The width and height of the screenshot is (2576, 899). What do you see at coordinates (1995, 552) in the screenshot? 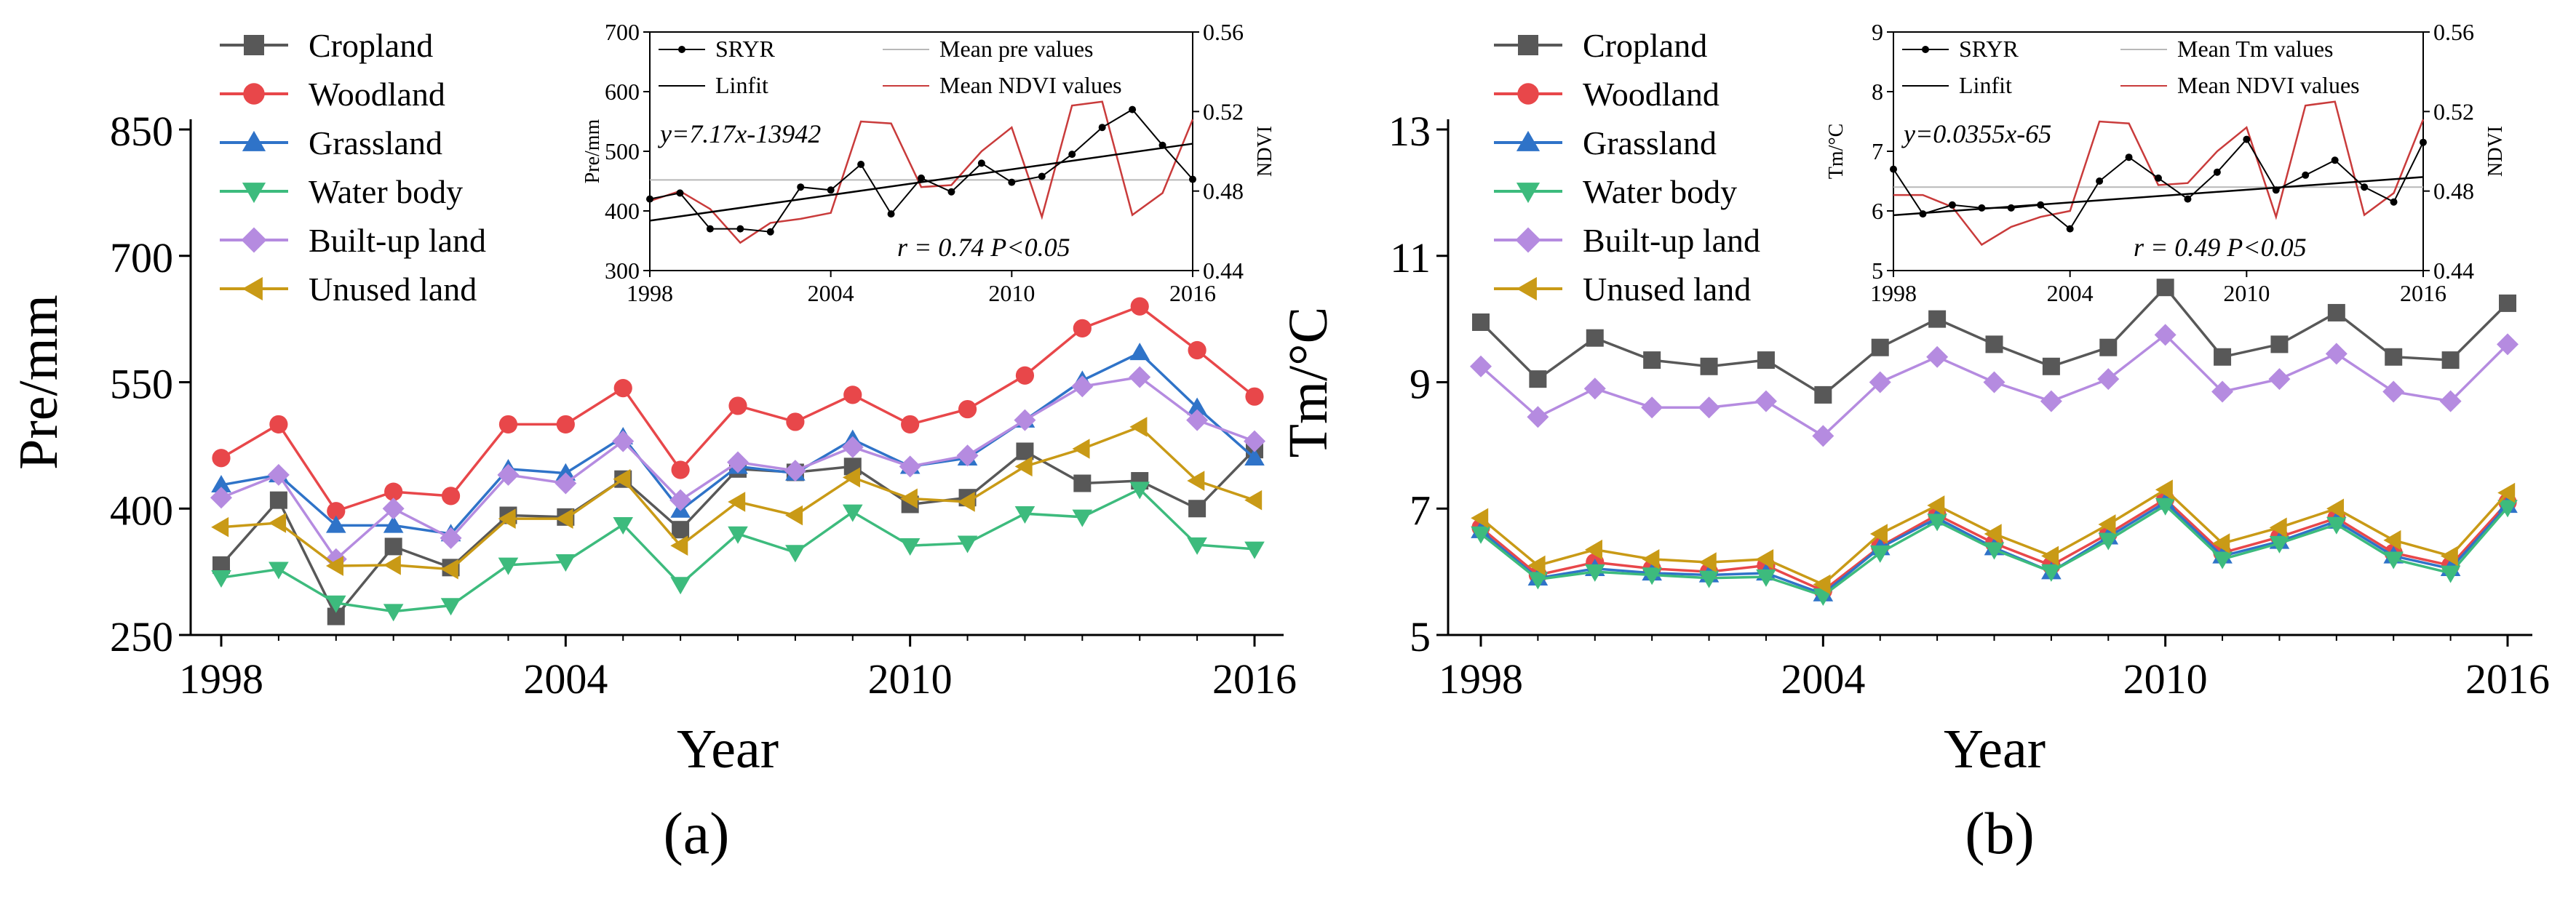
I see `b-main-series-water-body` at bounding box center [1995, 552].